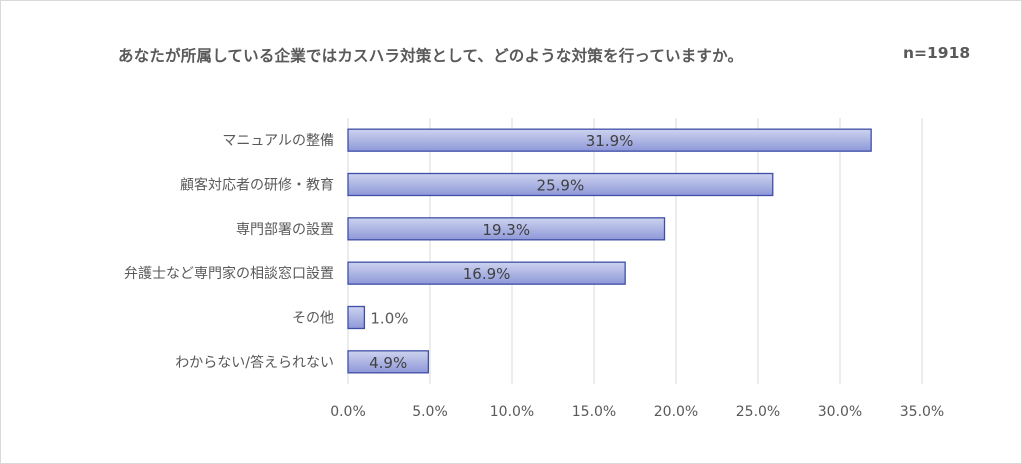  Describe the element at coordinates (594, 412) in the screenshot. I see `x-tick-label: 15.0%` at that location.